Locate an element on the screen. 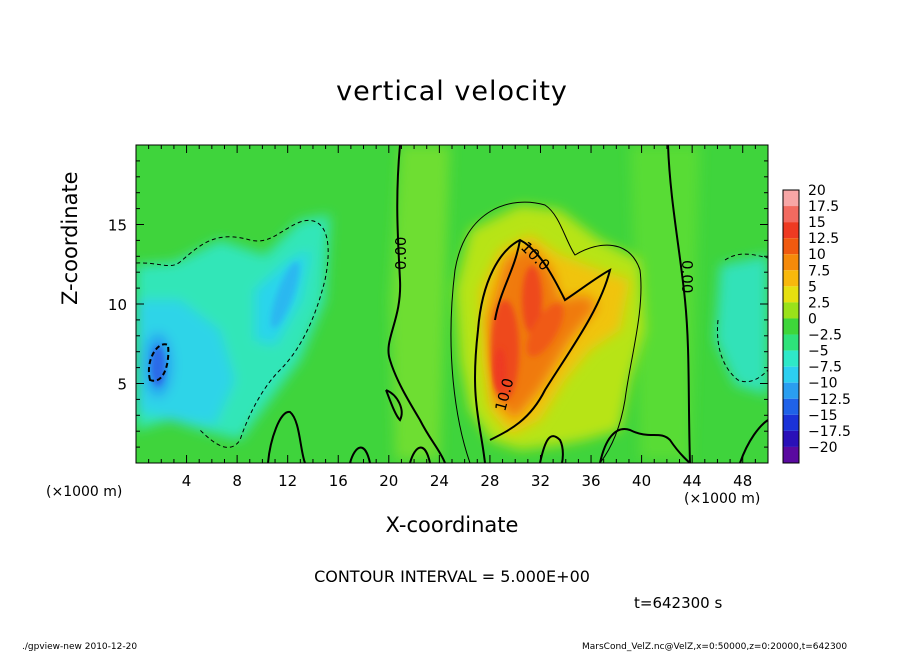 The height and width of the screenshot is (654, 904). colorbar-label: 0 is located at coordinates (812, 319).